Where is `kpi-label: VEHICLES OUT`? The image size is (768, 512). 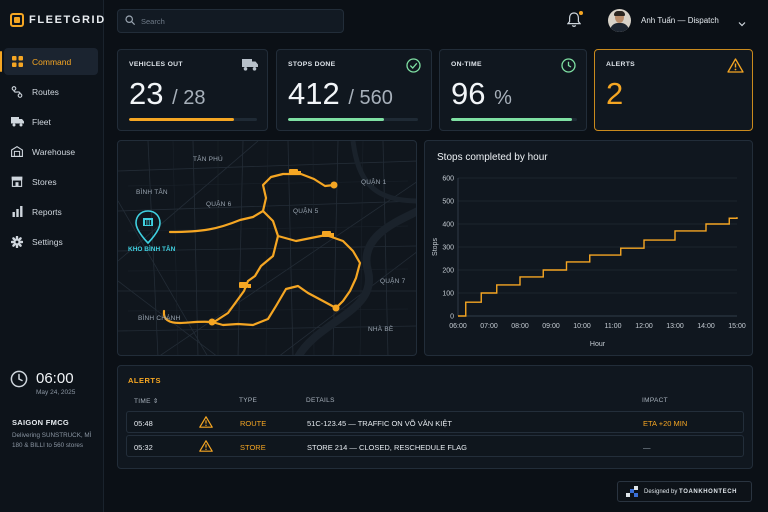 kpi-label: VEHICLES OUT is located at coordinates (156, 64).